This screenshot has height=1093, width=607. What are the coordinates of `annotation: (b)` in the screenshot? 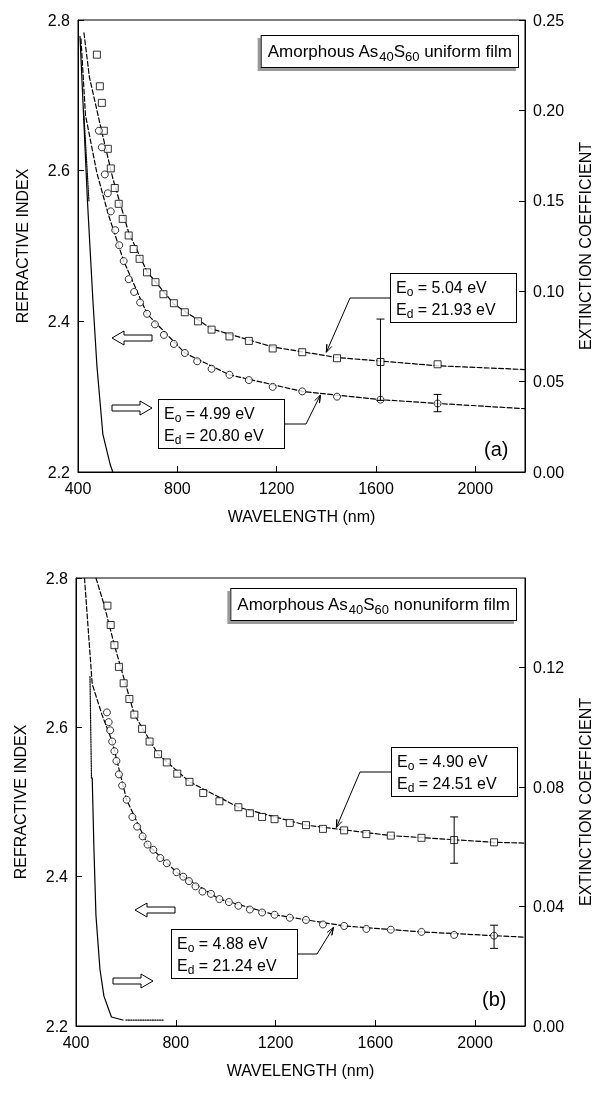 It's located at (494, 999).